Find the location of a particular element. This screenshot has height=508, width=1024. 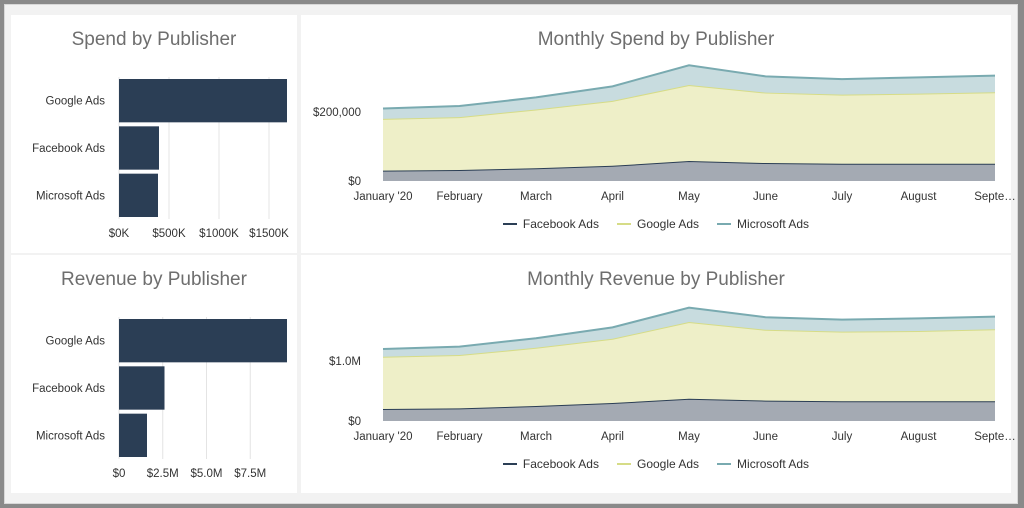

x-tick-label: $7.5M is located at coordinates (250, 474).